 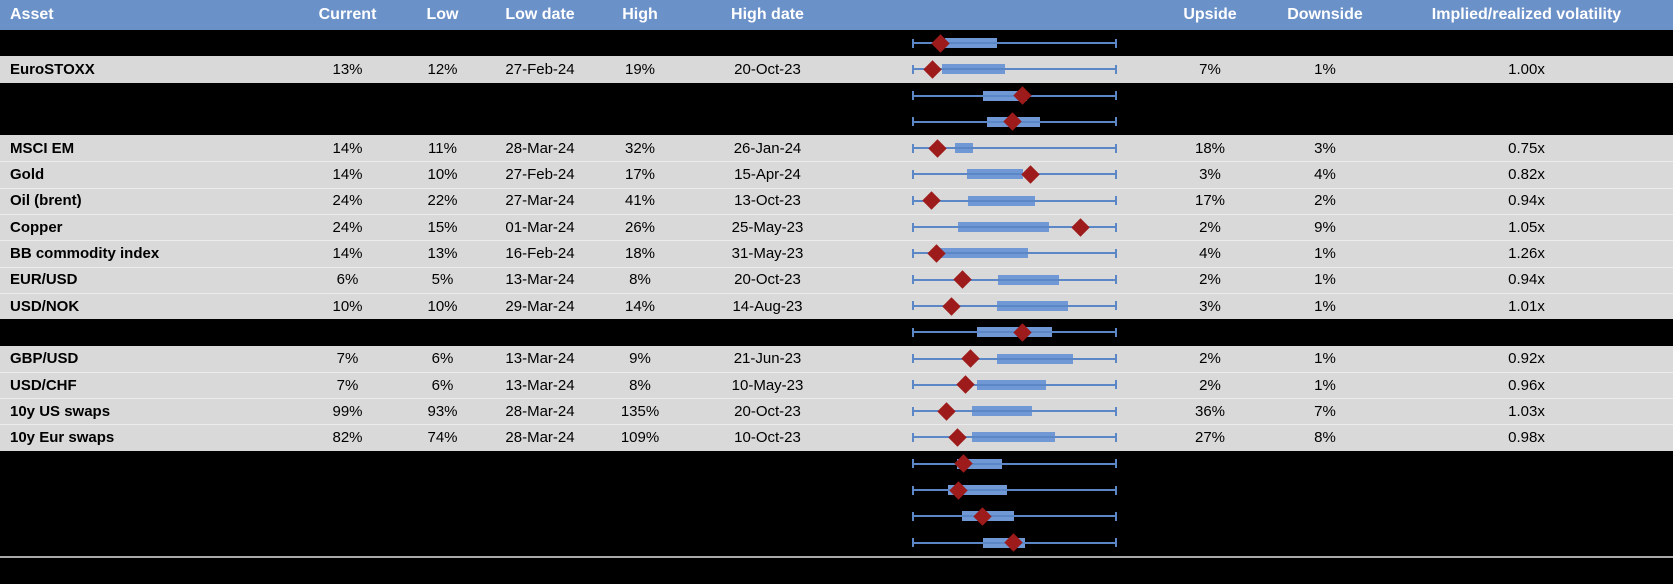 I want to click on cell-downside: 2%, so click(x=1325, y=201).